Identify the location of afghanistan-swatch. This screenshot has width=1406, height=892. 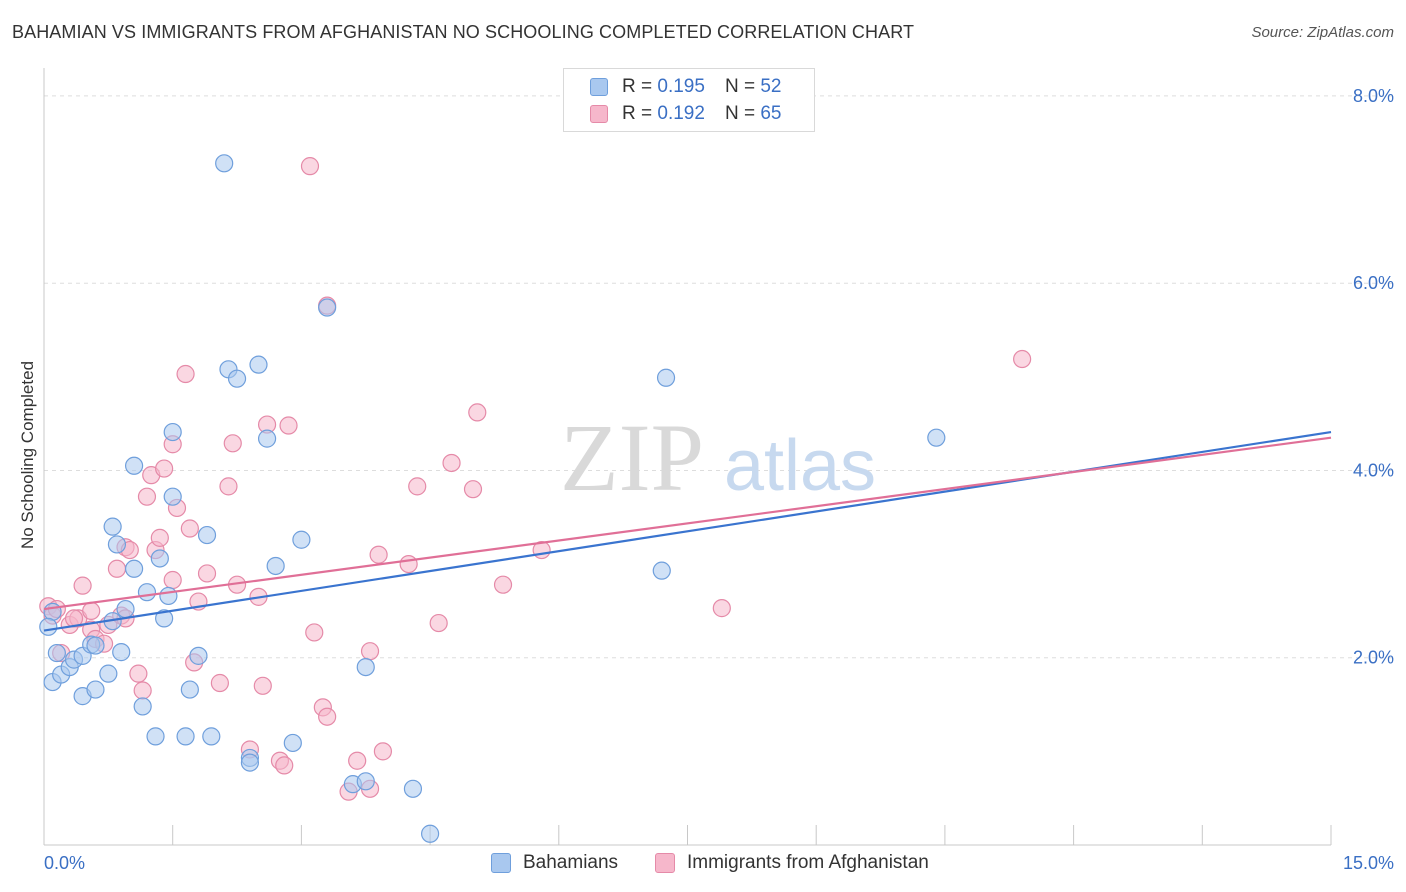
(665, 863).